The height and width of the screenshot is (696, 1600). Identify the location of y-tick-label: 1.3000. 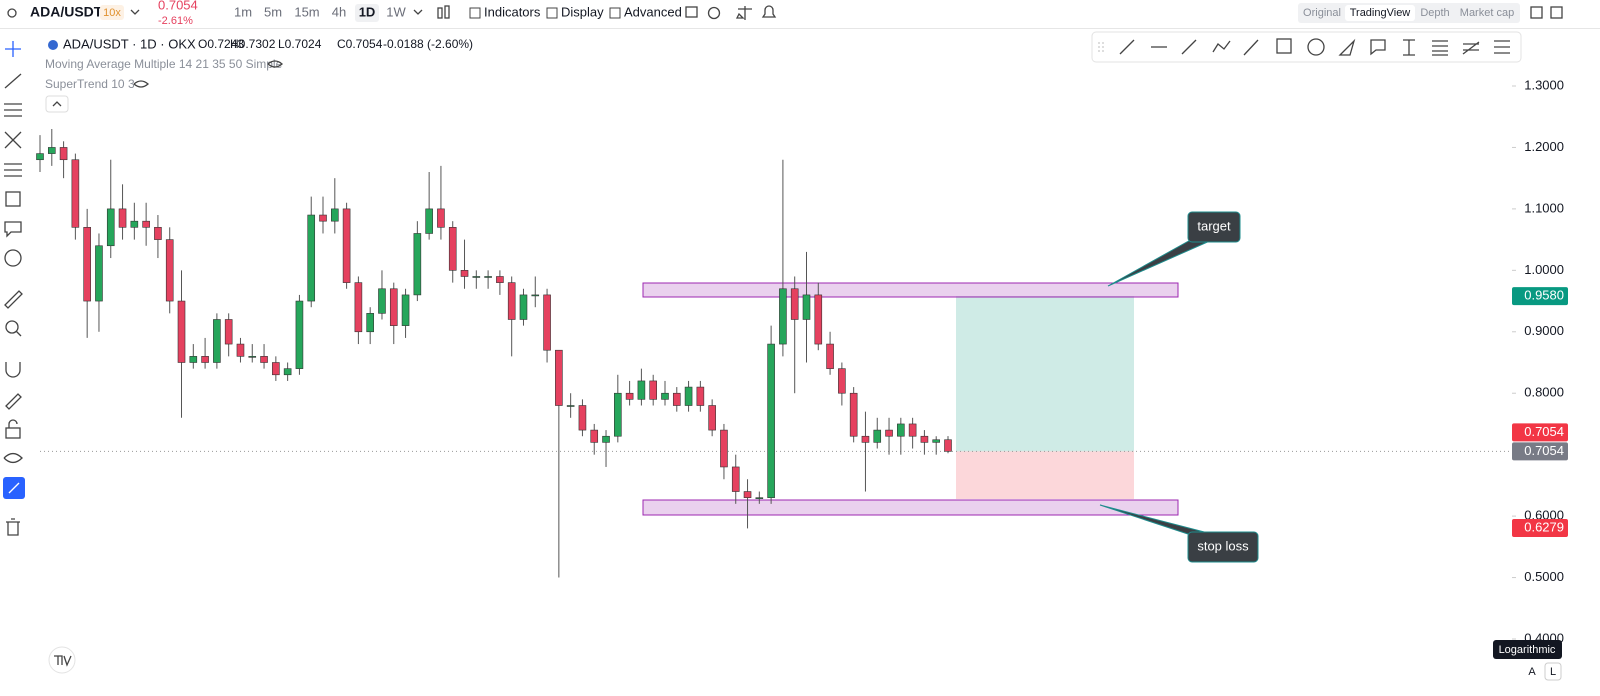
(1544, 84).